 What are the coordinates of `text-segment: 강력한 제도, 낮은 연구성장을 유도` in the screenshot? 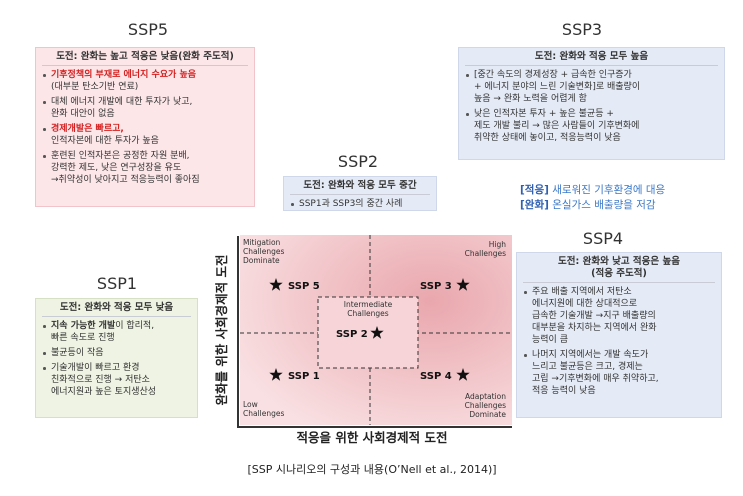 It's located at (116, 168).